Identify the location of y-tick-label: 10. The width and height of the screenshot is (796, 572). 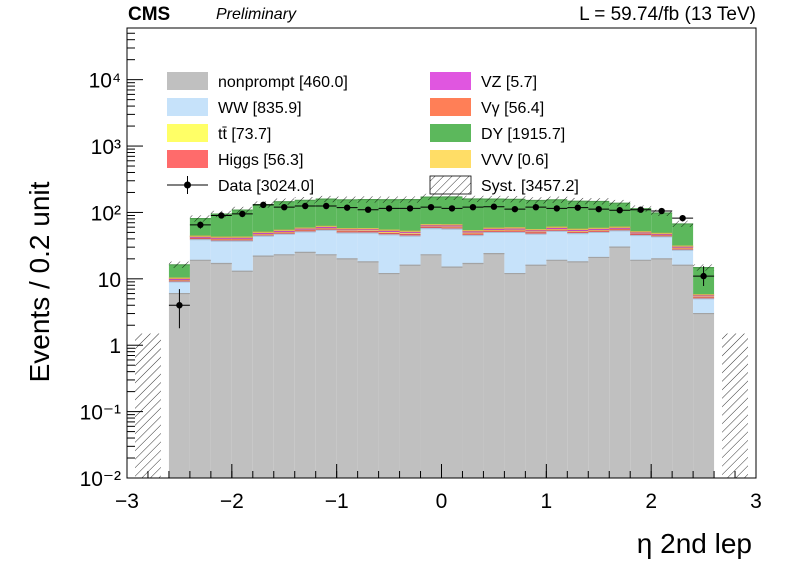
(109, 280).